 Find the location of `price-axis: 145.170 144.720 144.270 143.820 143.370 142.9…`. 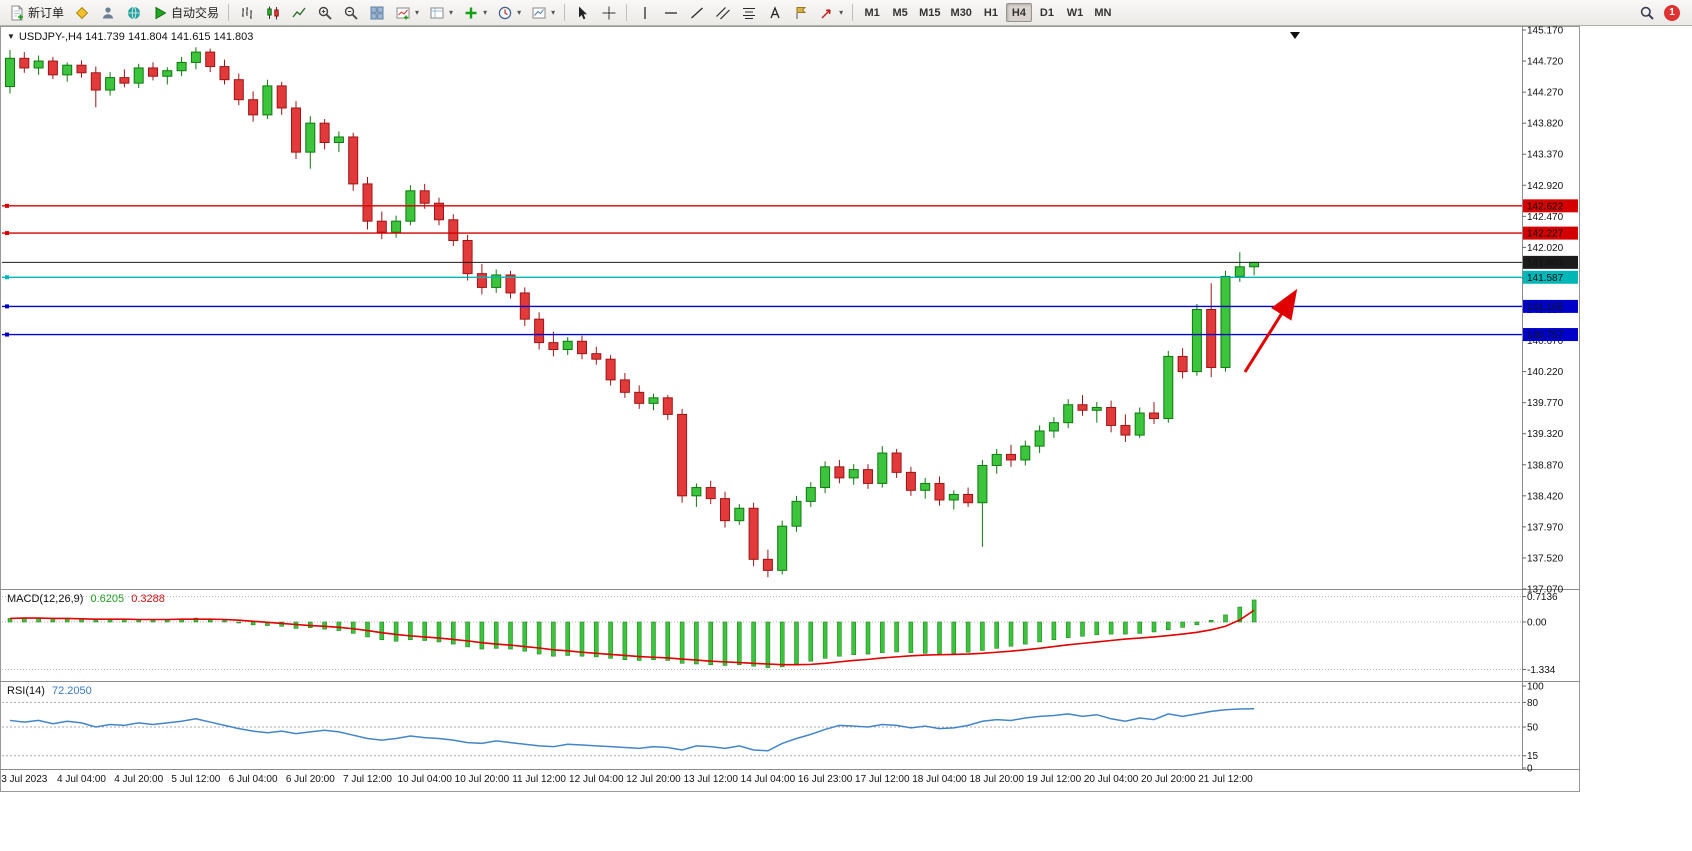

price-axis: 145.170 144.720 144.270 143.820 143.370 142.9… is located at coordinates (1550, 311).